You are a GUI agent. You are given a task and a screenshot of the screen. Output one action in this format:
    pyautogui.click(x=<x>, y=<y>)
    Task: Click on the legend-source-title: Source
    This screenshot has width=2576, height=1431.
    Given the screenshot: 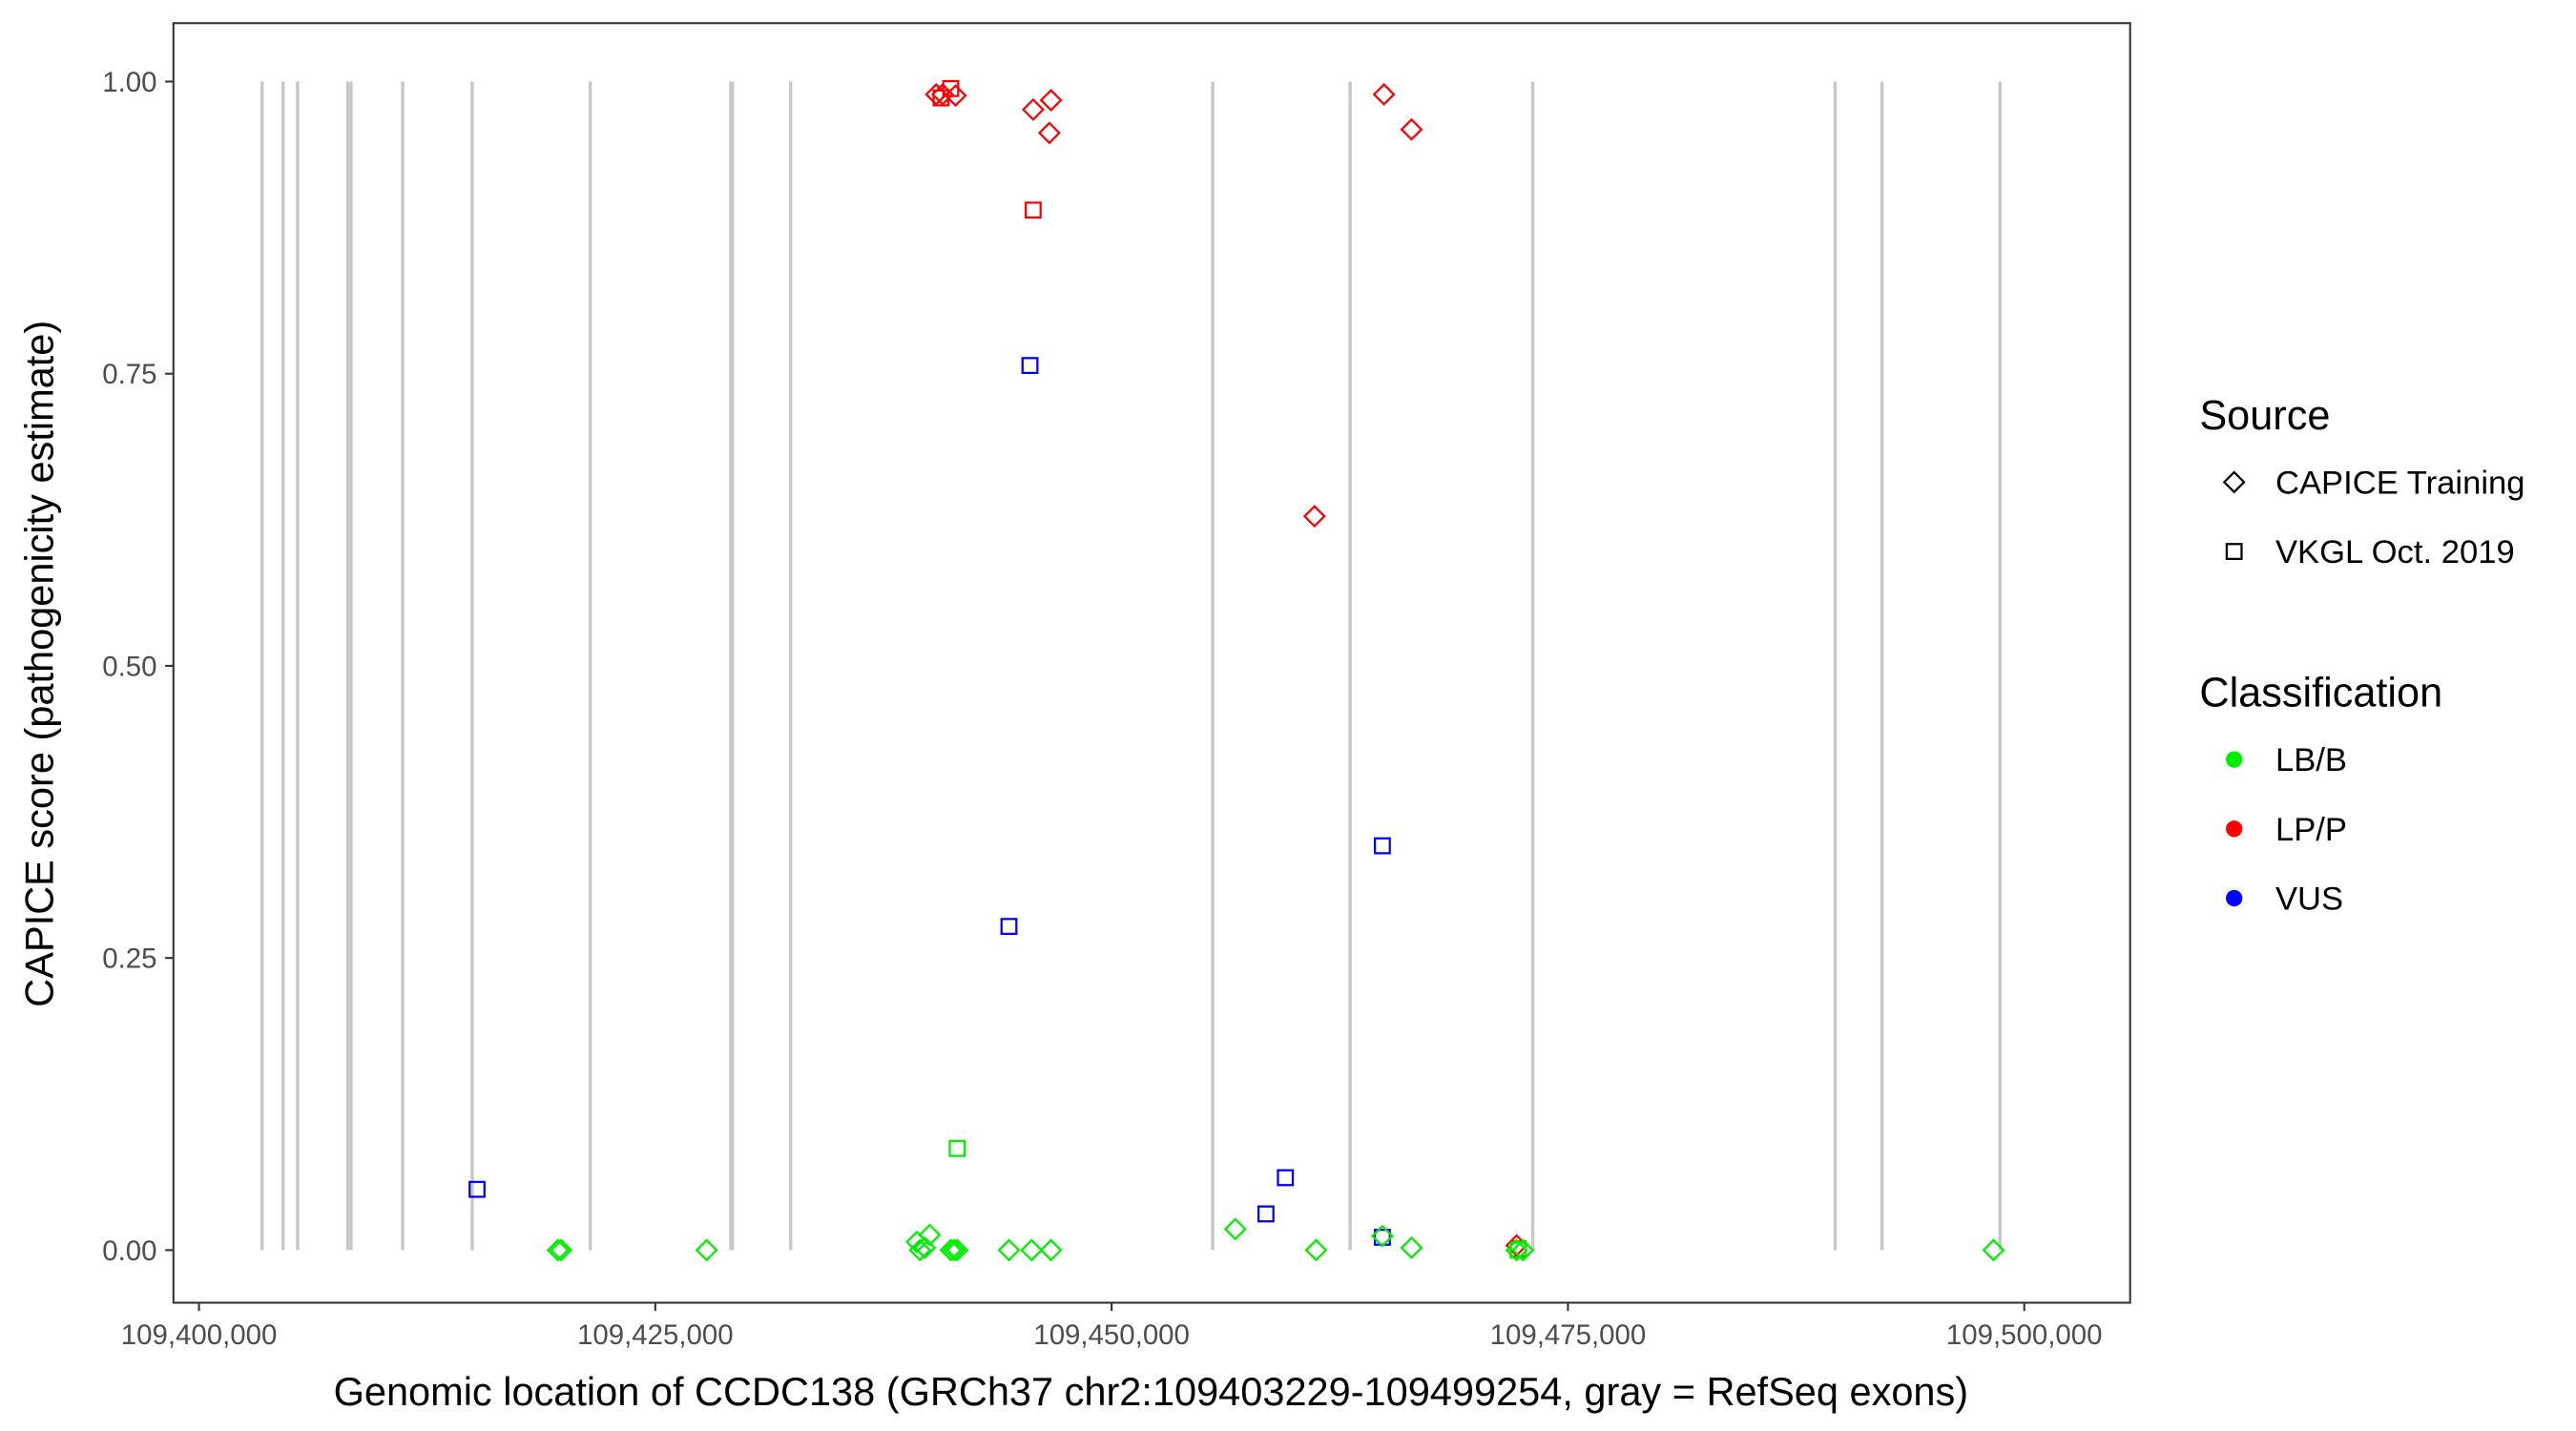 What is the action you would take?
    pyautogui.click(x=2264, y=416)
    